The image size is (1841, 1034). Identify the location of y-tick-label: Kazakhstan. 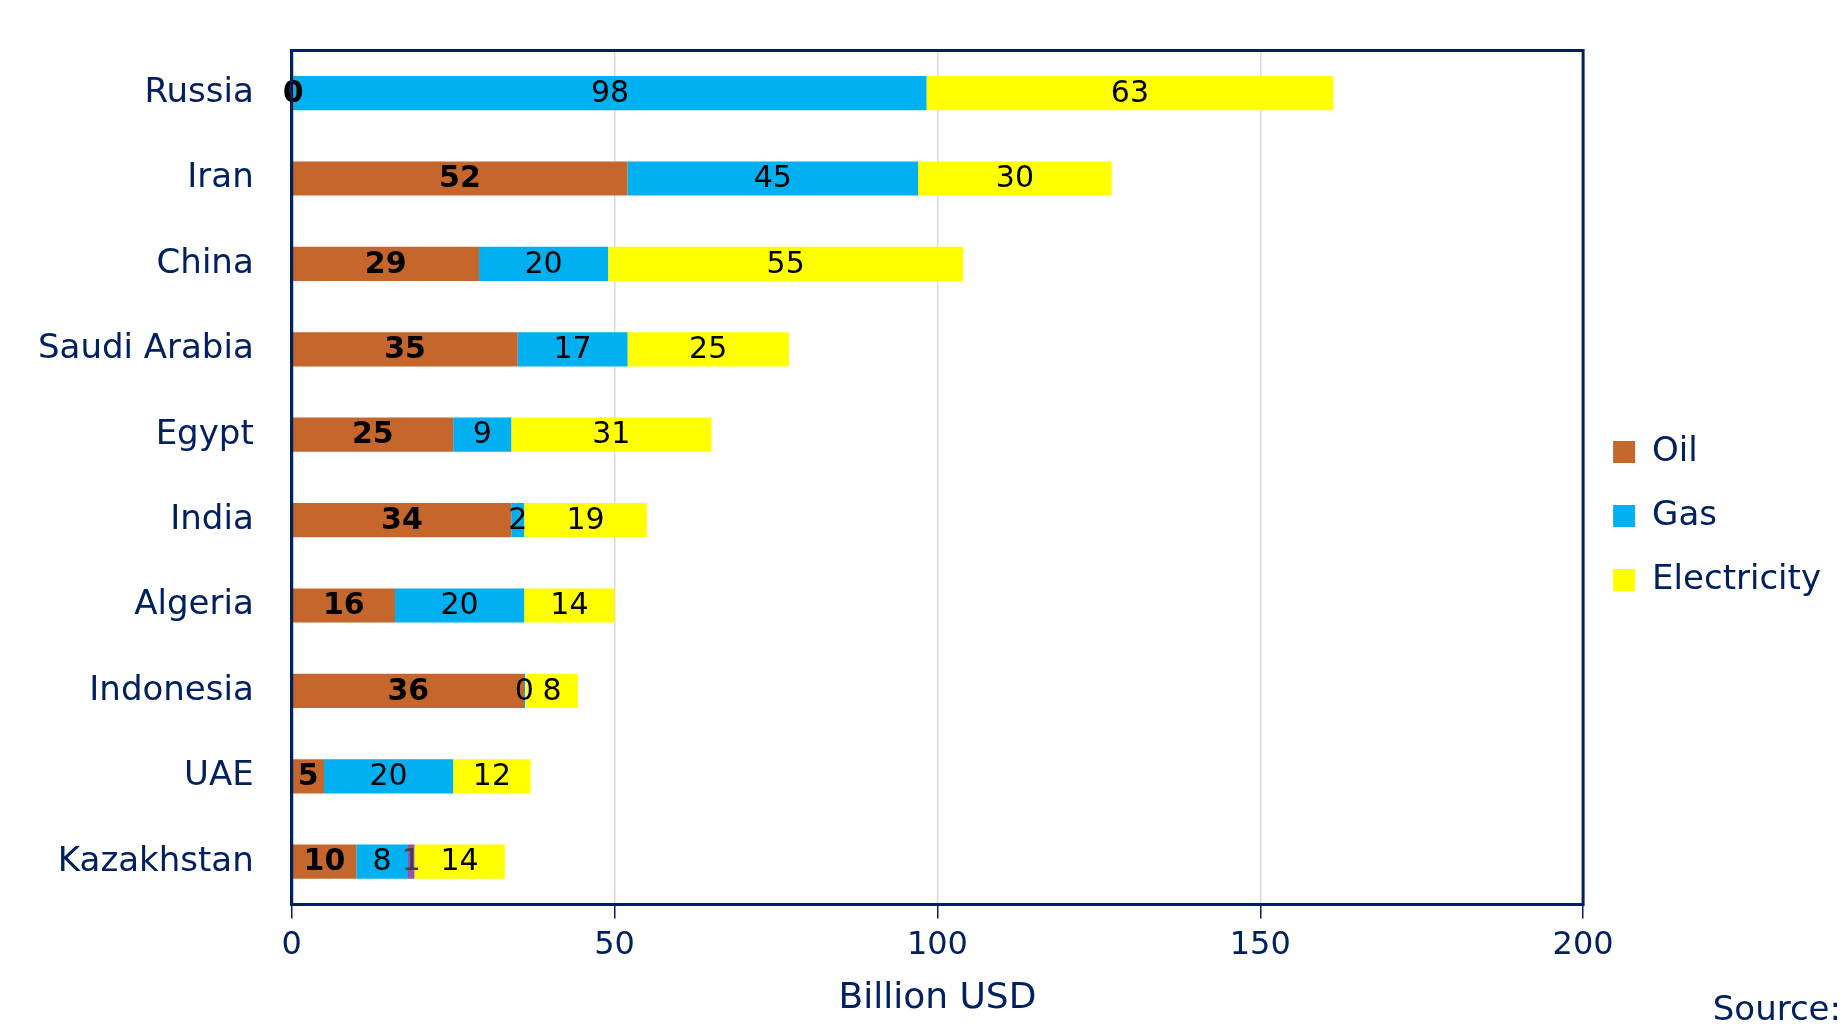
(155, 858).